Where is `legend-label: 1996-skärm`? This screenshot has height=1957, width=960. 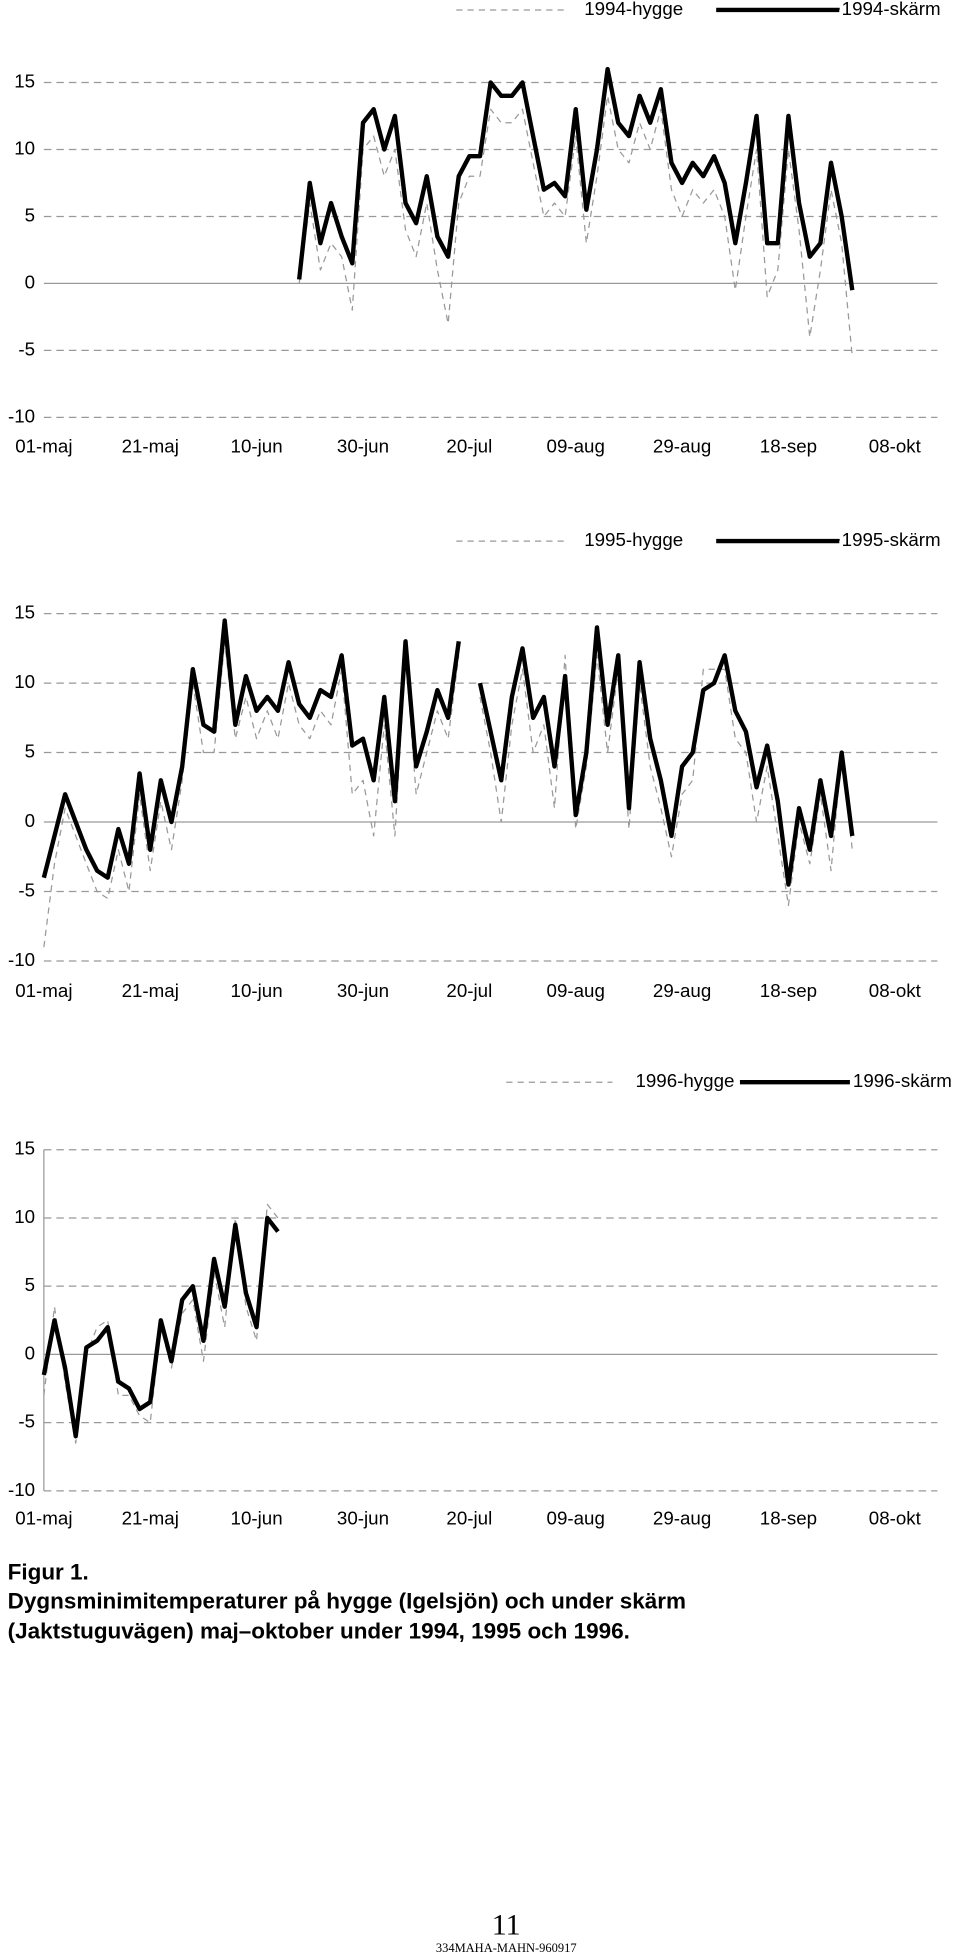
legend-label: 1996-skärm is located at coordinates (902, 1080).